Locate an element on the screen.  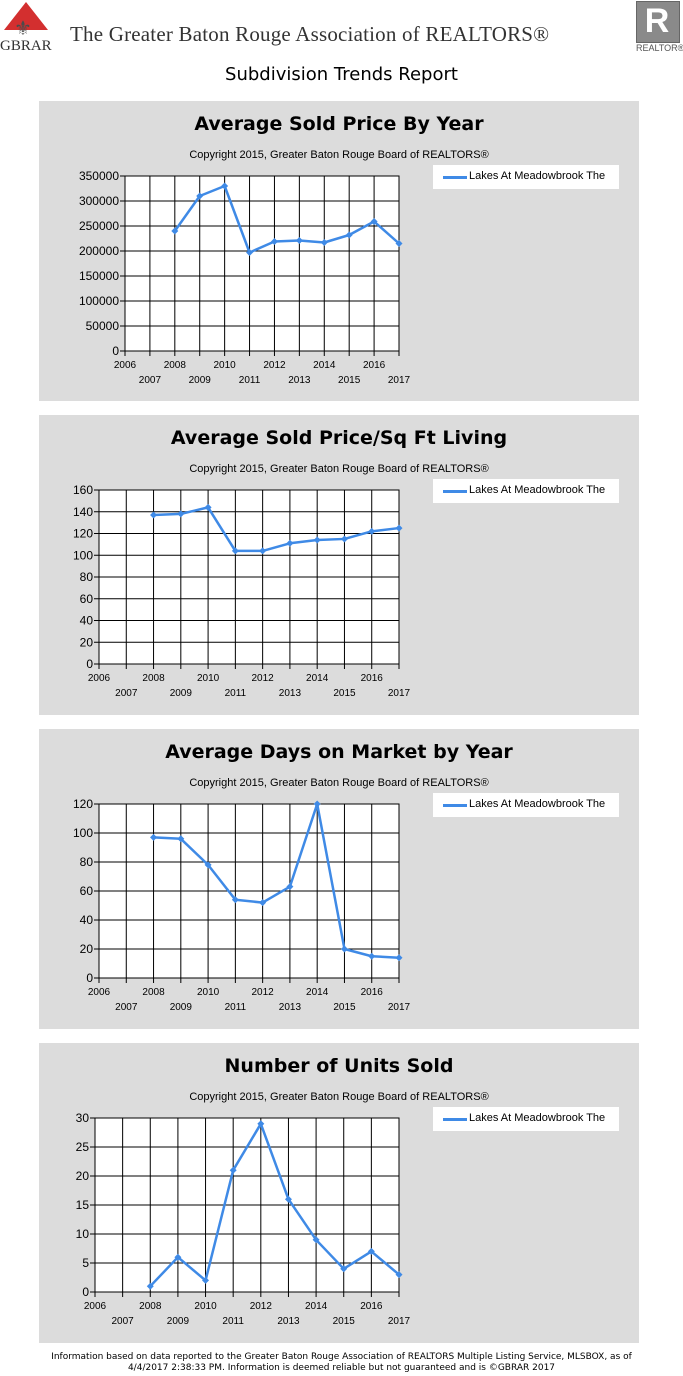
chart-title: Average Sold Price/Sq Ft Living is located at coordinates (339, 438).